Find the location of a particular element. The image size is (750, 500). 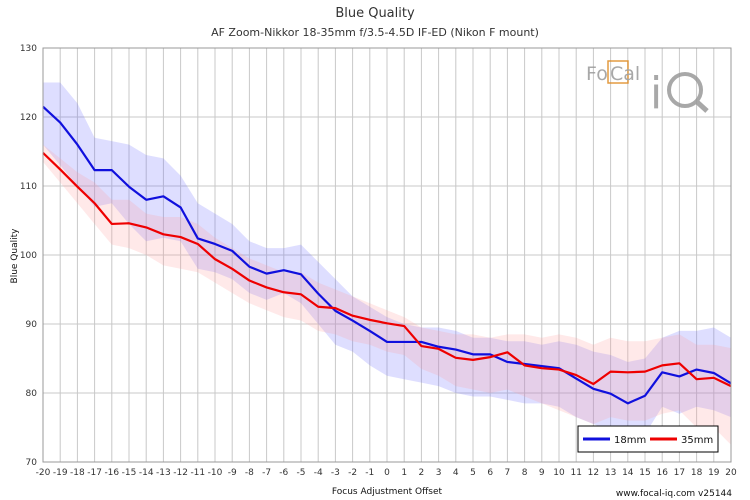

x-tick-label: -8 is located at coordinates (249, 473).